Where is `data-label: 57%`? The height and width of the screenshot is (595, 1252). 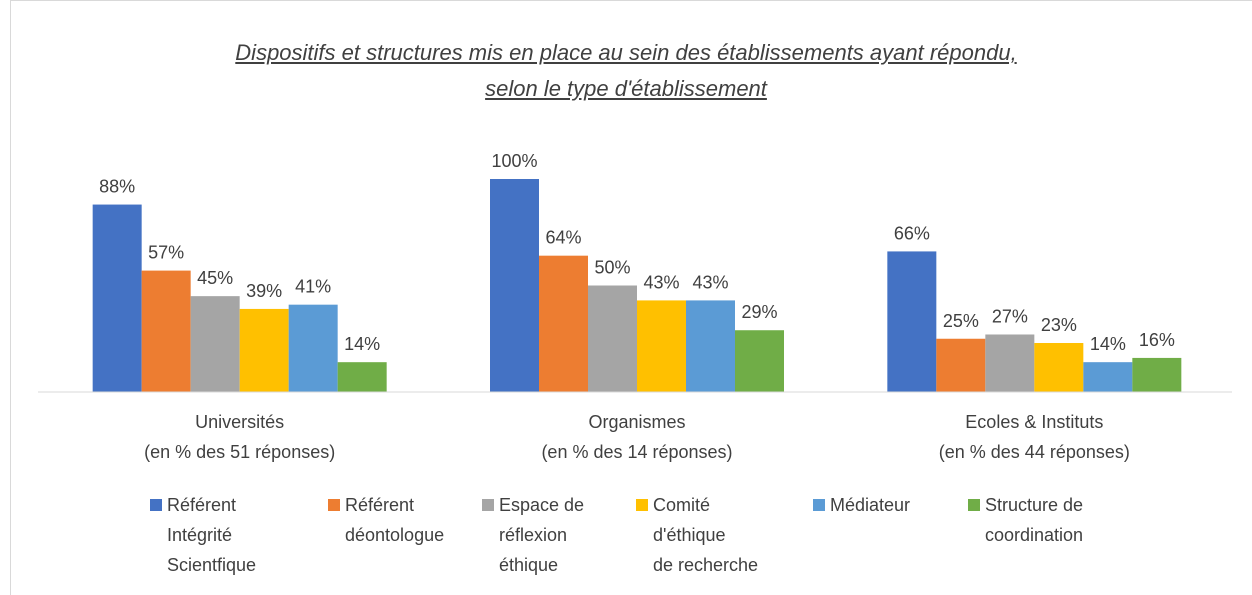
data-label: 57% is located at coordinates (166, 253).